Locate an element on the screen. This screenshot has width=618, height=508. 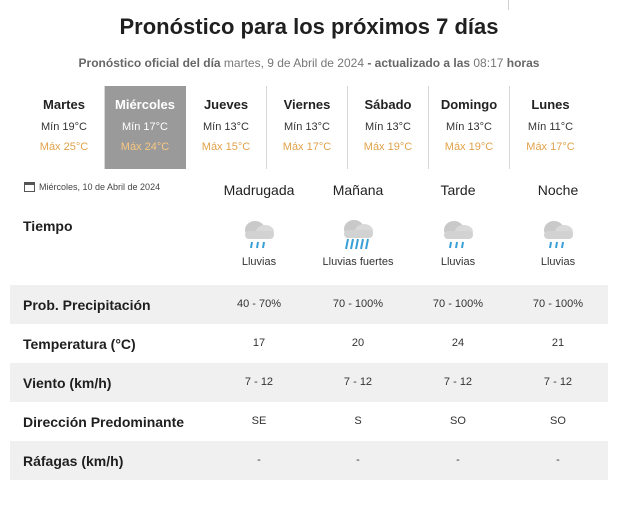
row-rafagas: Ráfagas (km/h) - - - - is located at coordinates (309, 460).